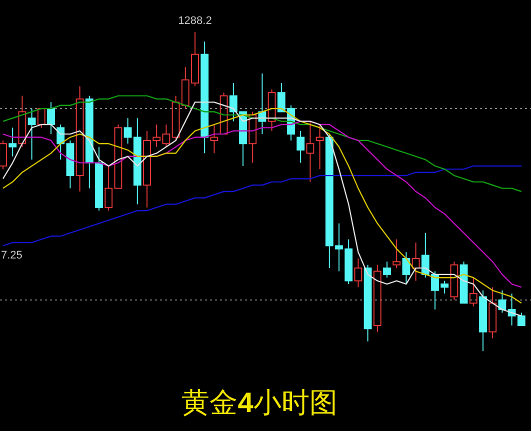  Describe the element at coordinates (195, 21) in the screenshot. I see `annotation: 1288.2` at that location.